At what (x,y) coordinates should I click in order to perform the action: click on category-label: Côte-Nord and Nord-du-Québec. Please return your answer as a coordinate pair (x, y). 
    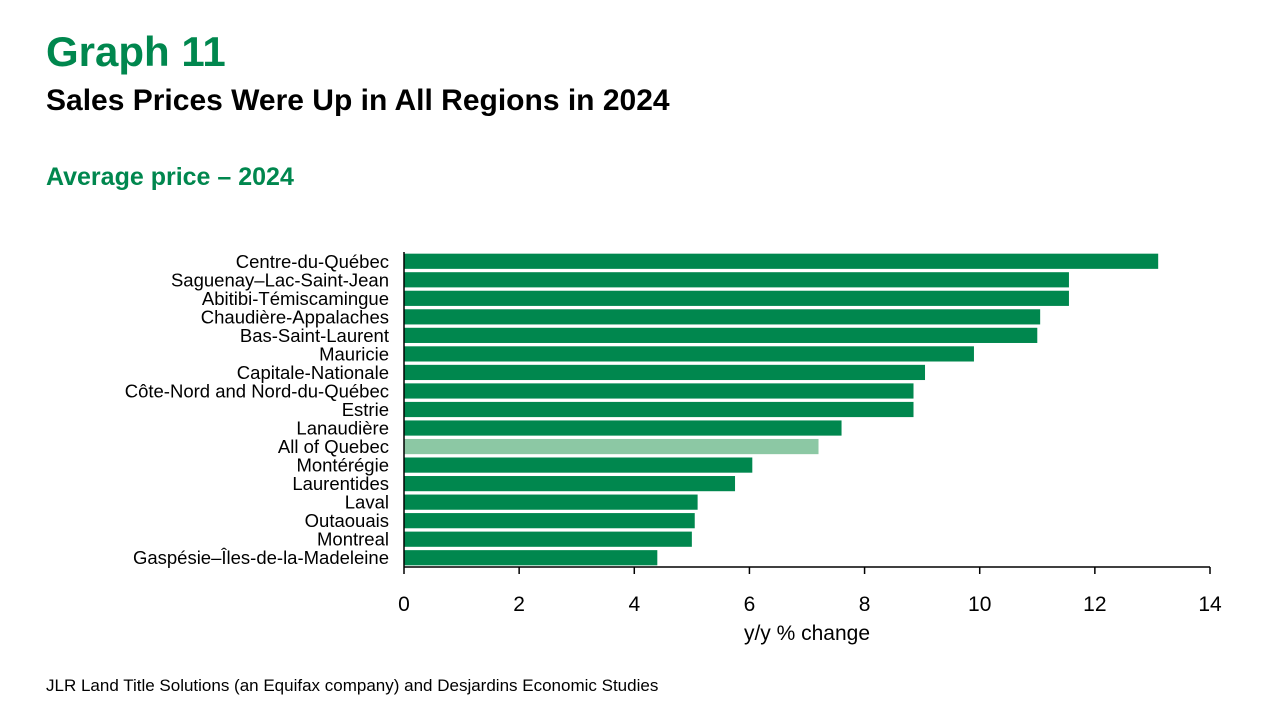
    Looking at the image, I should click on (257, 390).